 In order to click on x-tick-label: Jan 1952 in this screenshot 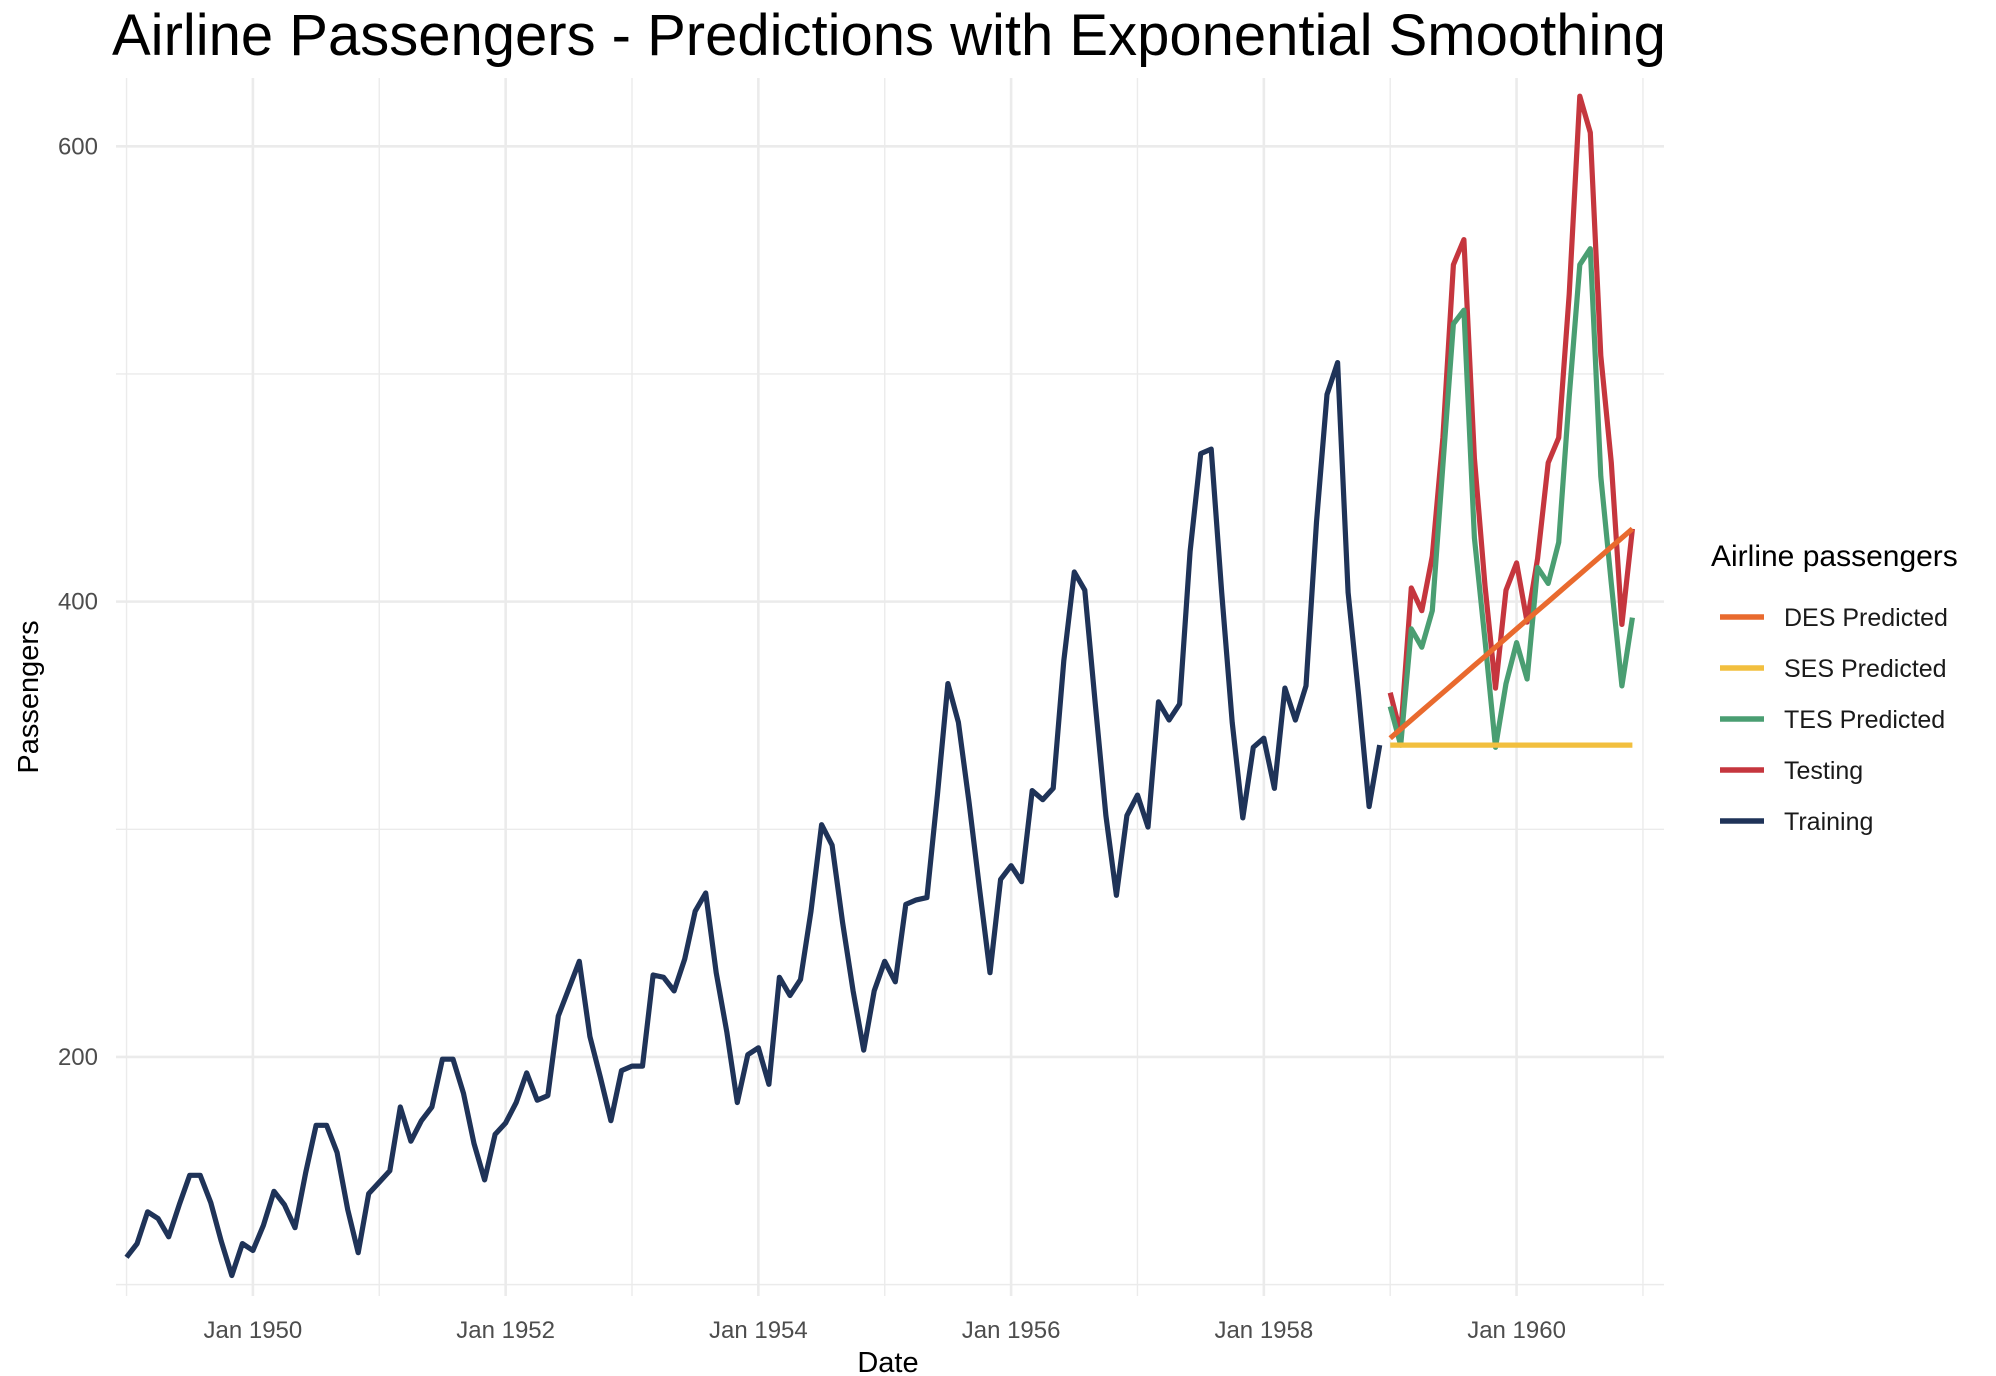, I will do `click(505, 1330)`.